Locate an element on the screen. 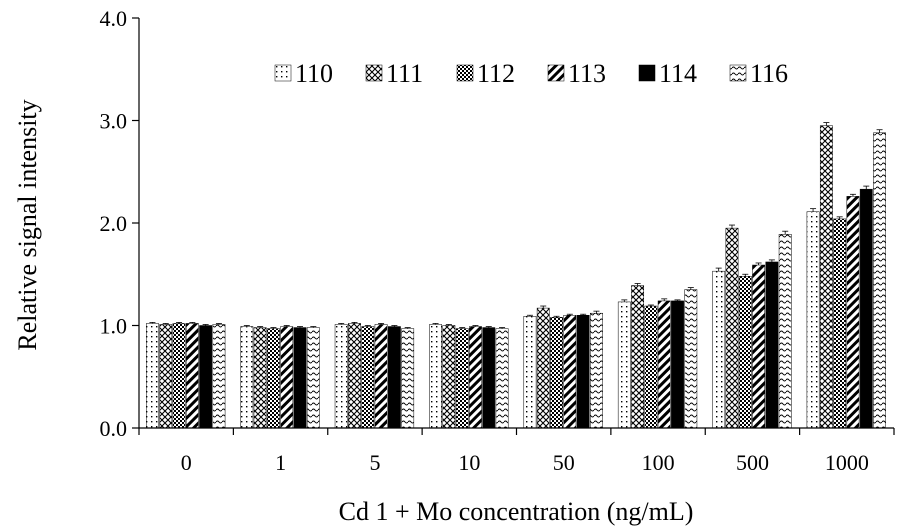 The width and height of the screenshot is (914, 532). x-tick-label: 0 is located at coordinates (186, 462).